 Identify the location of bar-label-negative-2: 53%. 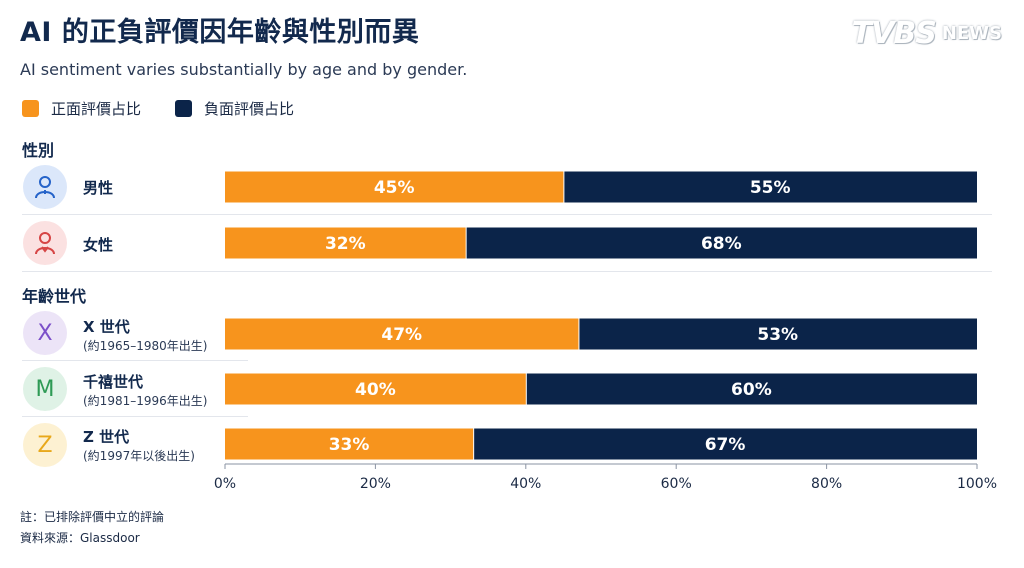
(777, 335).